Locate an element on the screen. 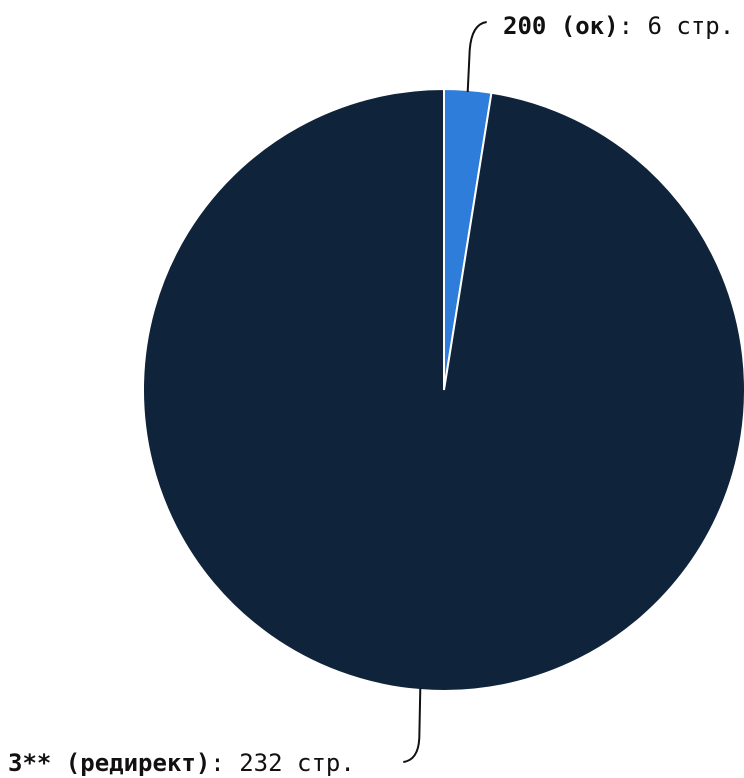  slice-label-3xx: 3** (редирект): 232 стр. is located at coordinates (181, 763).